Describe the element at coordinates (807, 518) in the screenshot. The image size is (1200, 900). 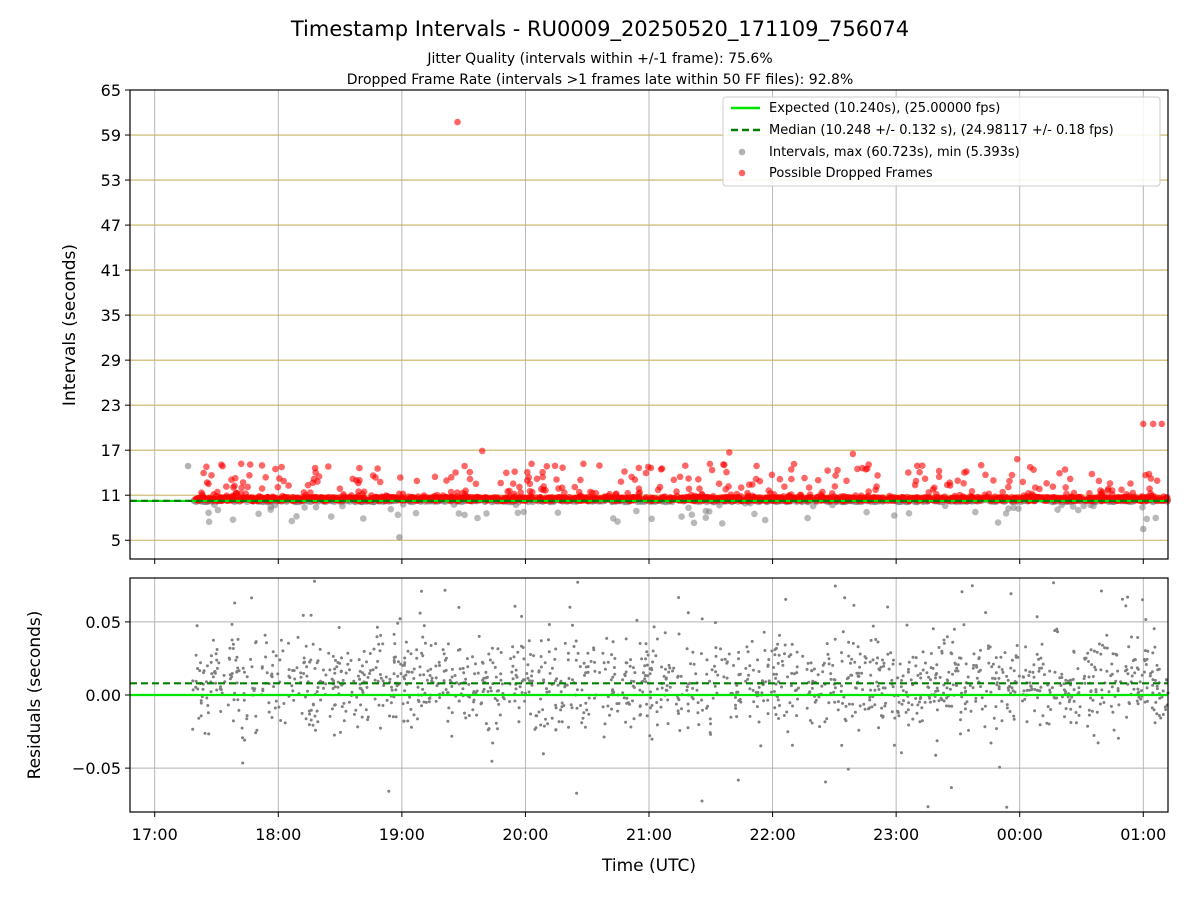
I see `interval-point` at that location.